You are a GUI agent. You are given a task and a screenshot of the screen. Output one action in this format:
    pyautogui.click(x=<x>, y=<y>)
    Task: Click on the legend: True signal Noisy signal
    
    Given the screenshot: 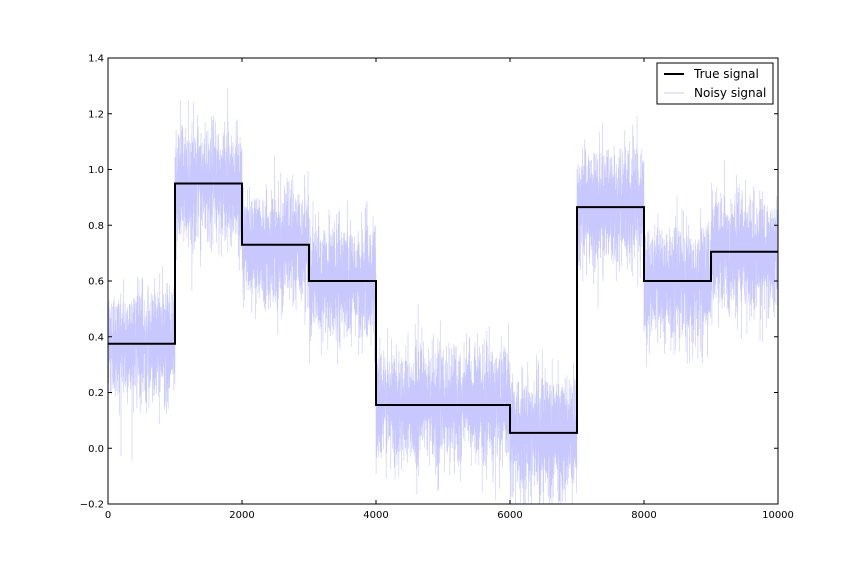 What is the action you would take?
    pyautogui.click(x=715, y=83)
    